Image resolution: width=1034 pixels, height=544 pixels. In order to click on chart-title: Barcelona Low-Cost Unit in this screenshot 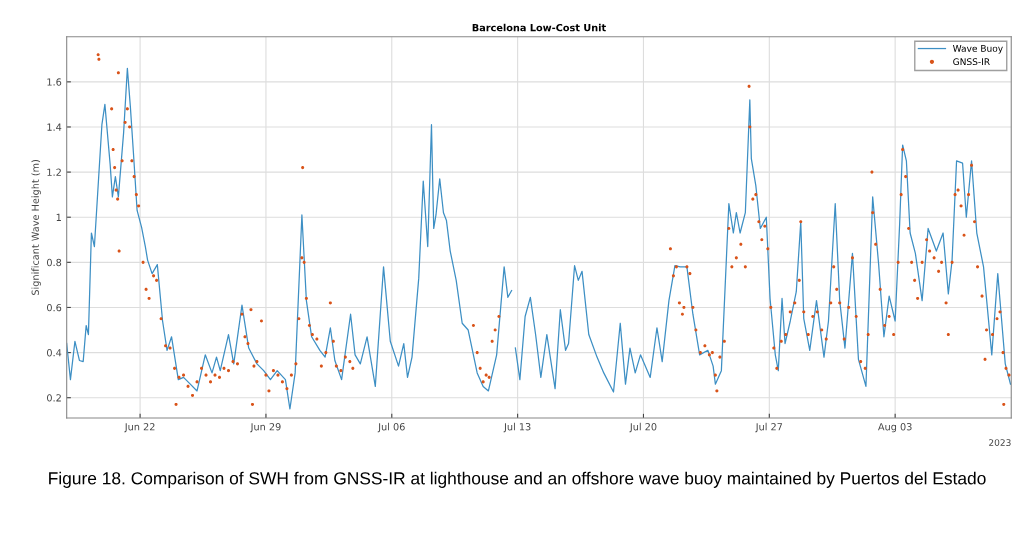, I will do `click(539, 27)`.